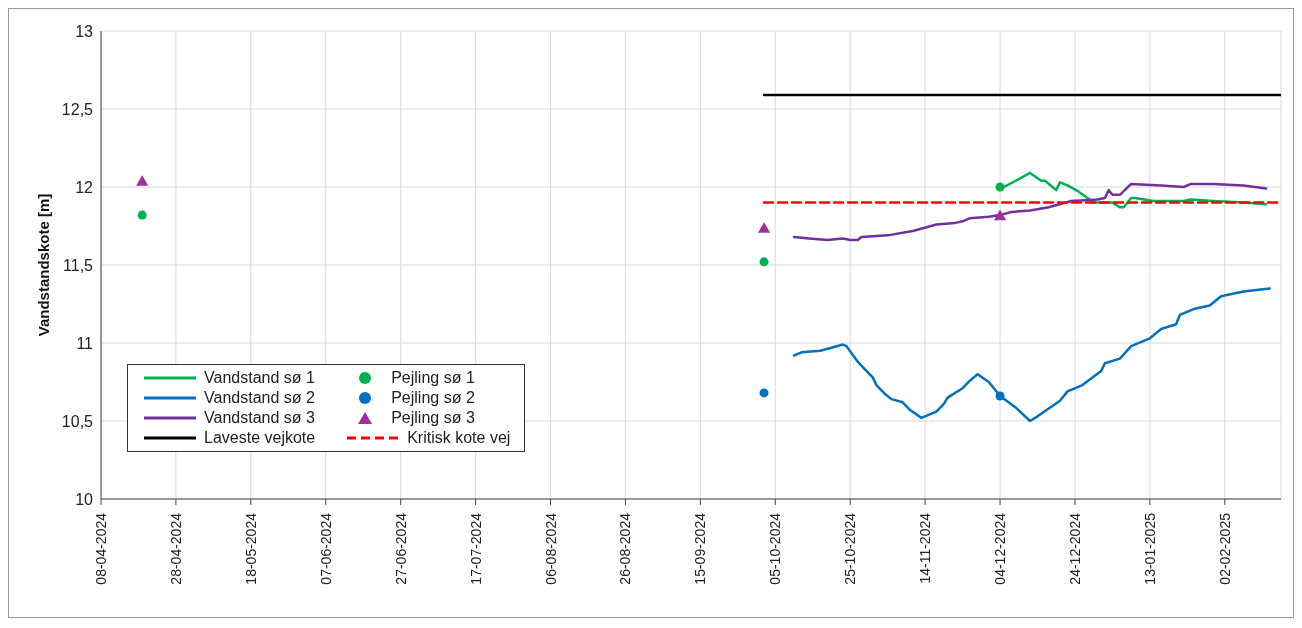 This screenshot has height=628, width=1302. I want to click on y-tick-label: 11, so click(85, 343).